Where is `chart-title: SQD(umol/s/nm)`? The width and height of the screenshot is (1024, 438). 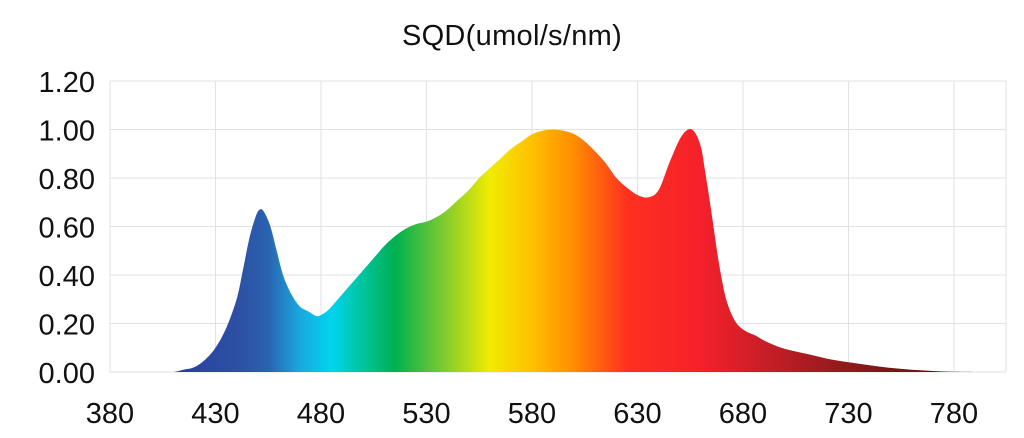 chart-title: SQD(umol/s/nm) is located at coordinates (512, 36).